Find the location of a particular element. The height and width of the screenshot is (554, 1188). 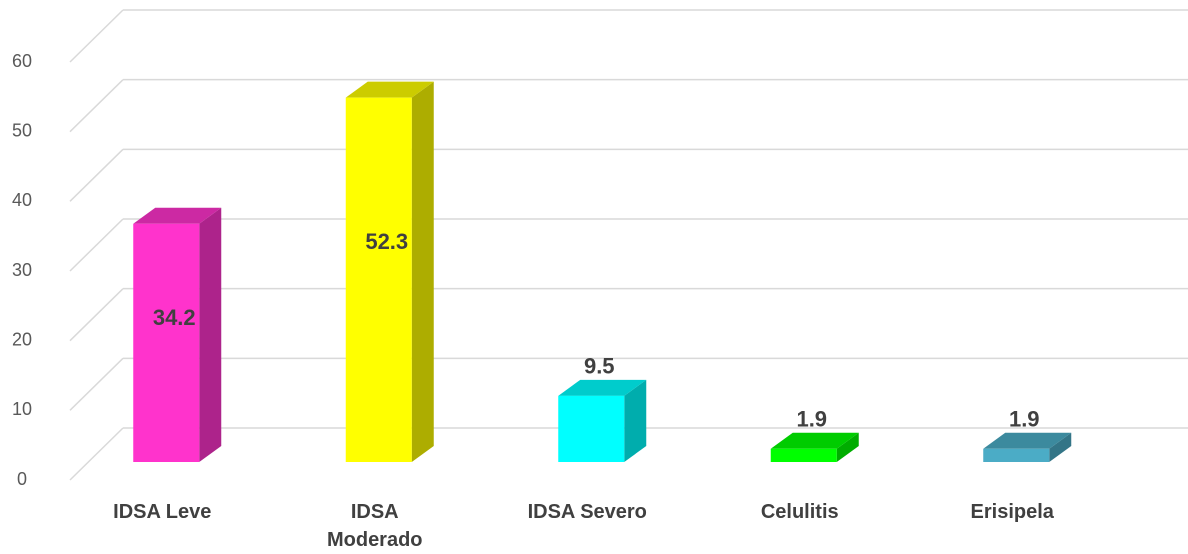

y-tick-label: 60 is located at coordinates (22, 61).